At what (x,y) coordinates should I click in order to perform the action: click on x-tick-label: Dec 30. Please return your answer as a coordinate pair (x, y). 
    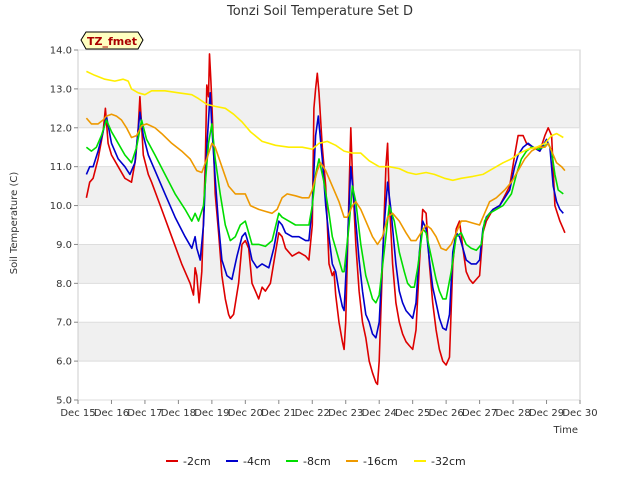
    Looking at the image, I should click on (579, 413).